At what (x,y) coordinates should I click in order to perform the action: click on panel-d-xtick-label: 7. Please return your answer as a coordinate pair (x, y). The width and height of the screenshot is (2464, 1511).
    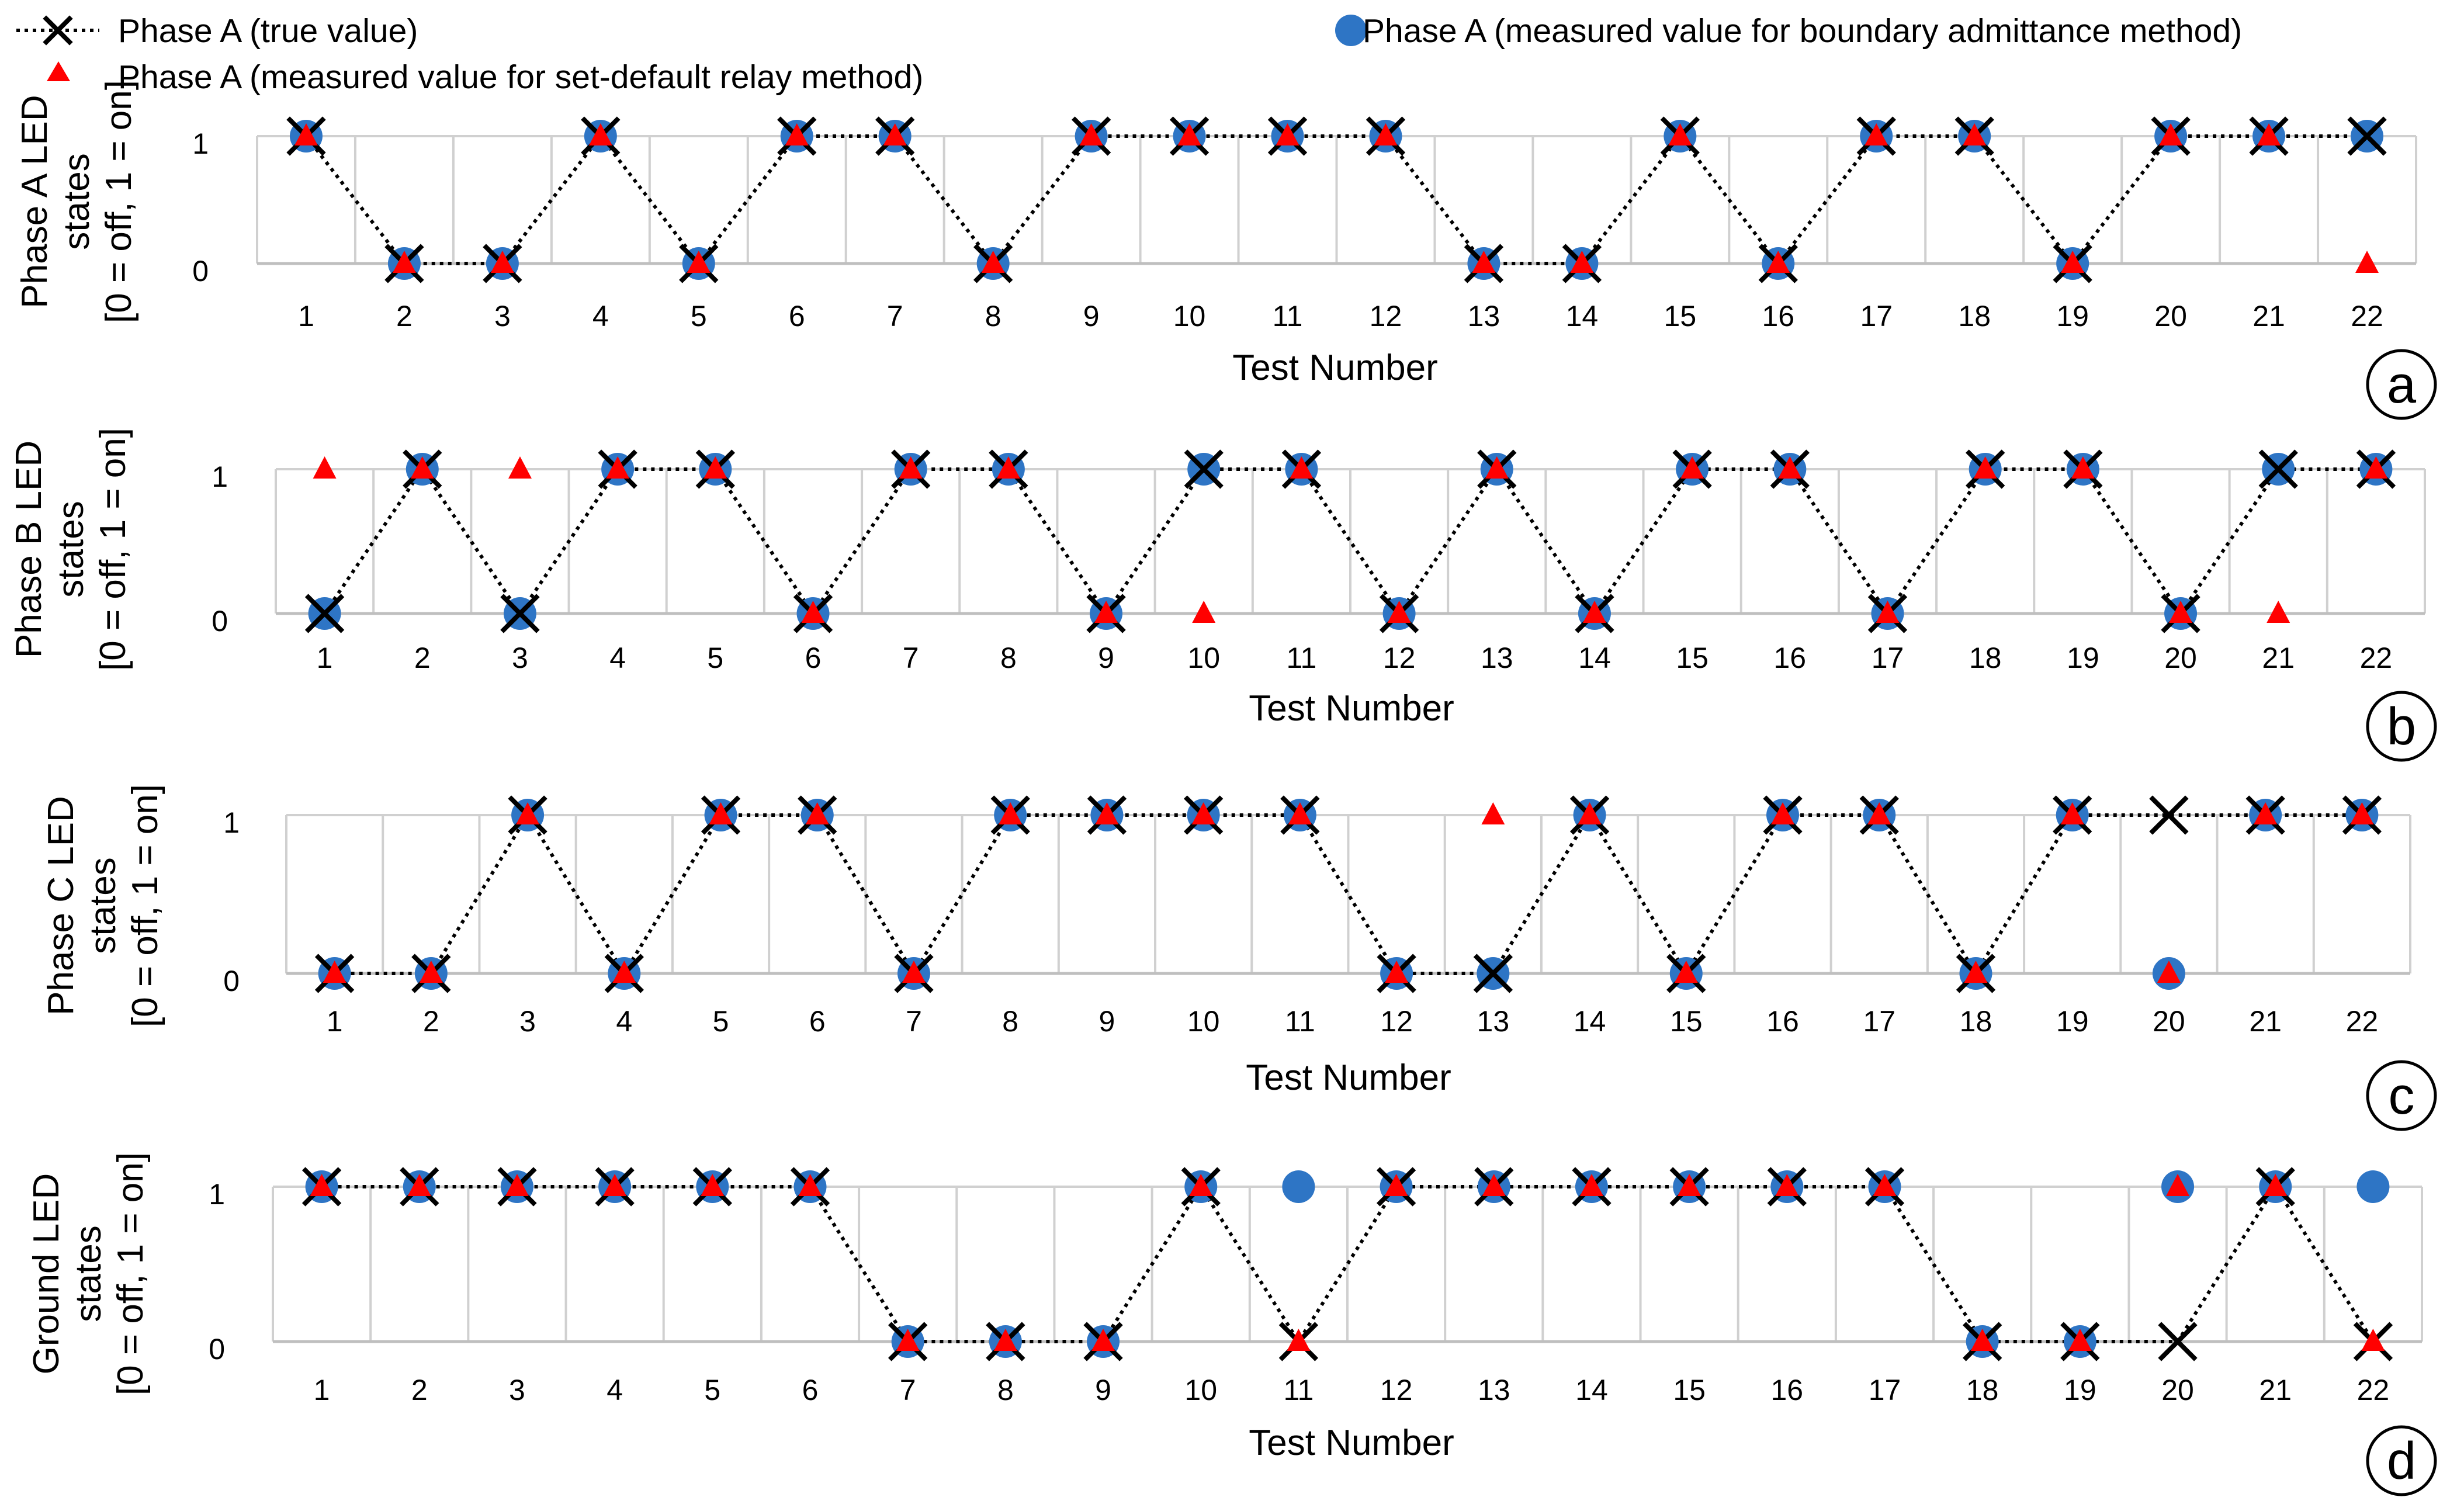
    Looking at the image, I should click on (908, 1390).